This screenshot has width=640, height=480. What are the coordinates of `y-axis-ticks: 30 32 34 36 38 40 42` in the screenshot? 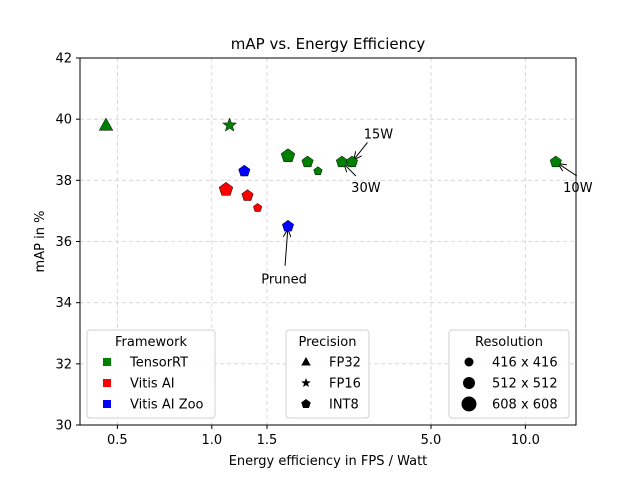 It's located at (67, 243).